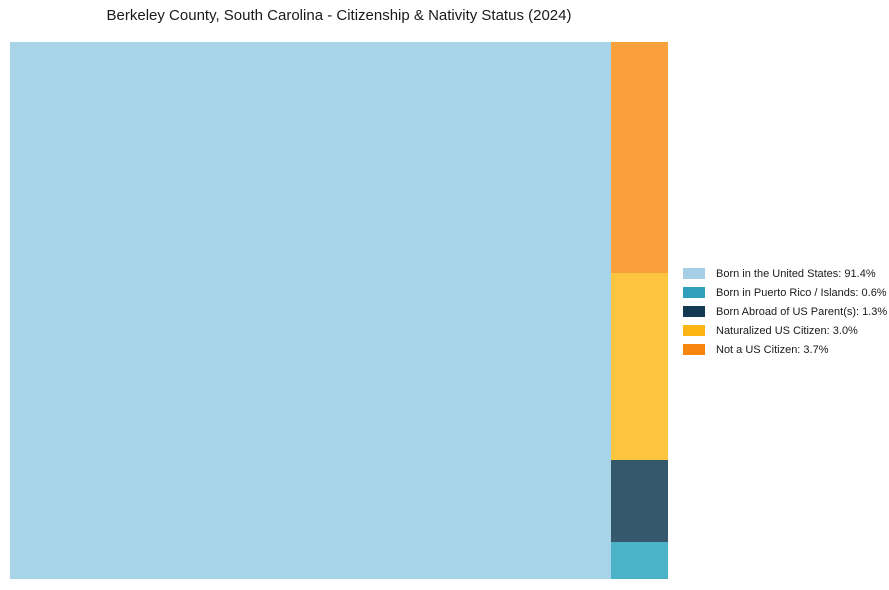 The width and height of the screenshot is (889, 590). What do you see at coordinates (694, 349) in the screenshot?
I see `legend-swatch-not-a-us-citizen` at bounding box center [694, 349].